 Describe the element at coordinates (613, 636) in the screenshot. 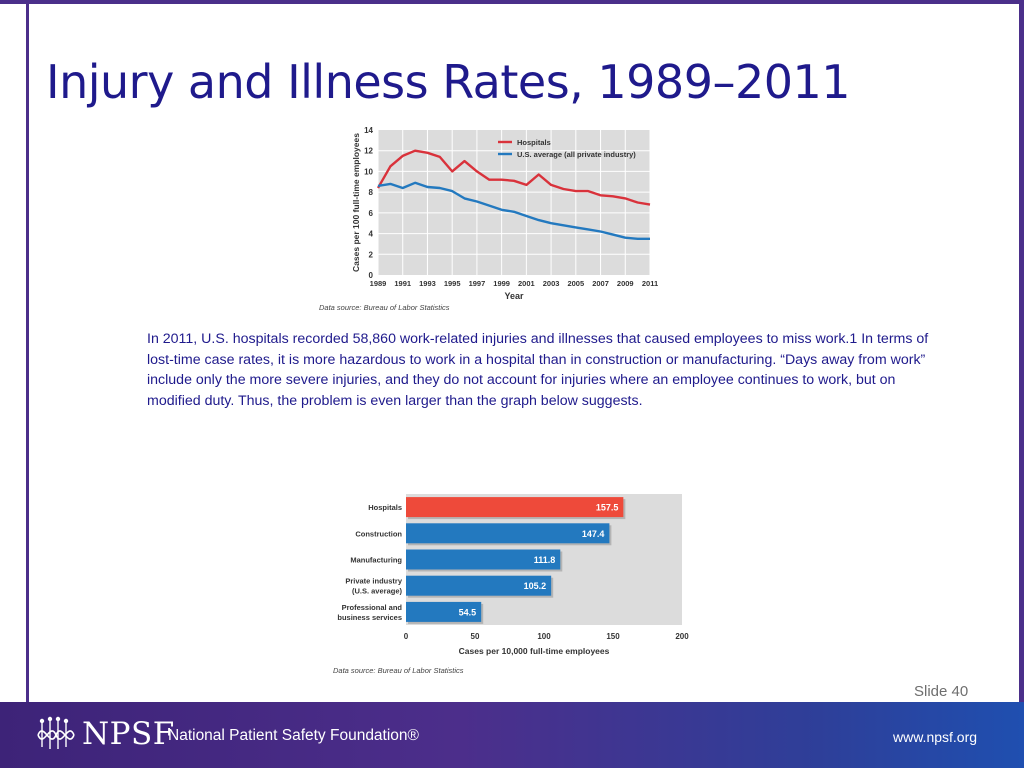

I see `bar-chart-x-tick: 150` at that location.